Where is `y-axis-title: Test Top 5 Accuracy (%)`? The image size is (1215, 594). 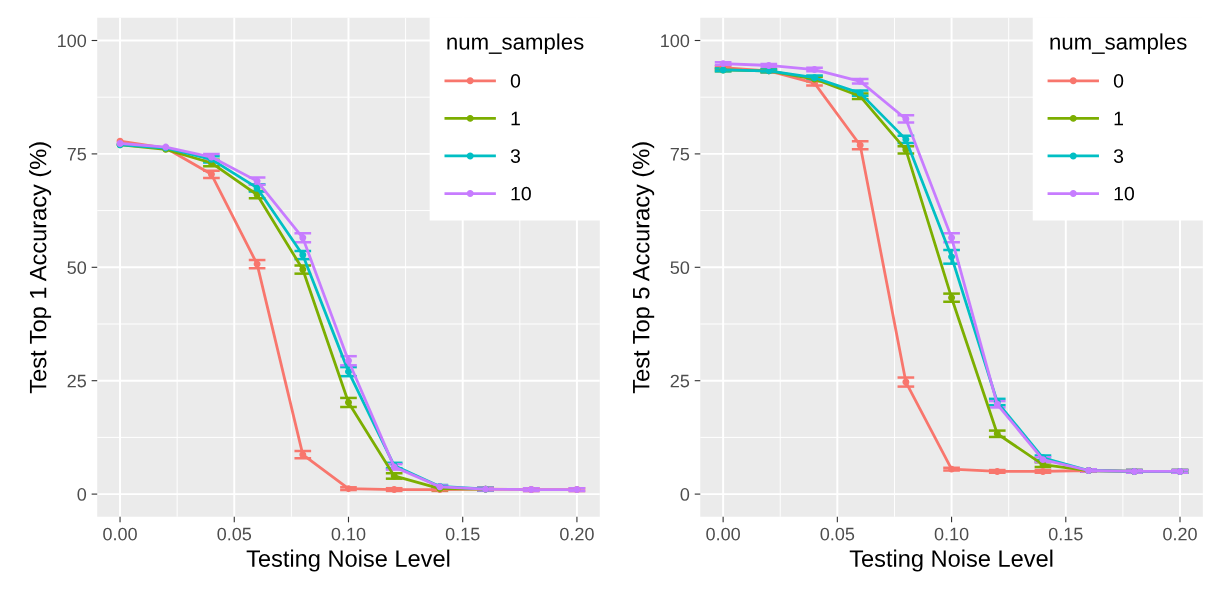 y-axis-title: Test Top 5 Accuracy (%) is located at coordinates (643, 268).